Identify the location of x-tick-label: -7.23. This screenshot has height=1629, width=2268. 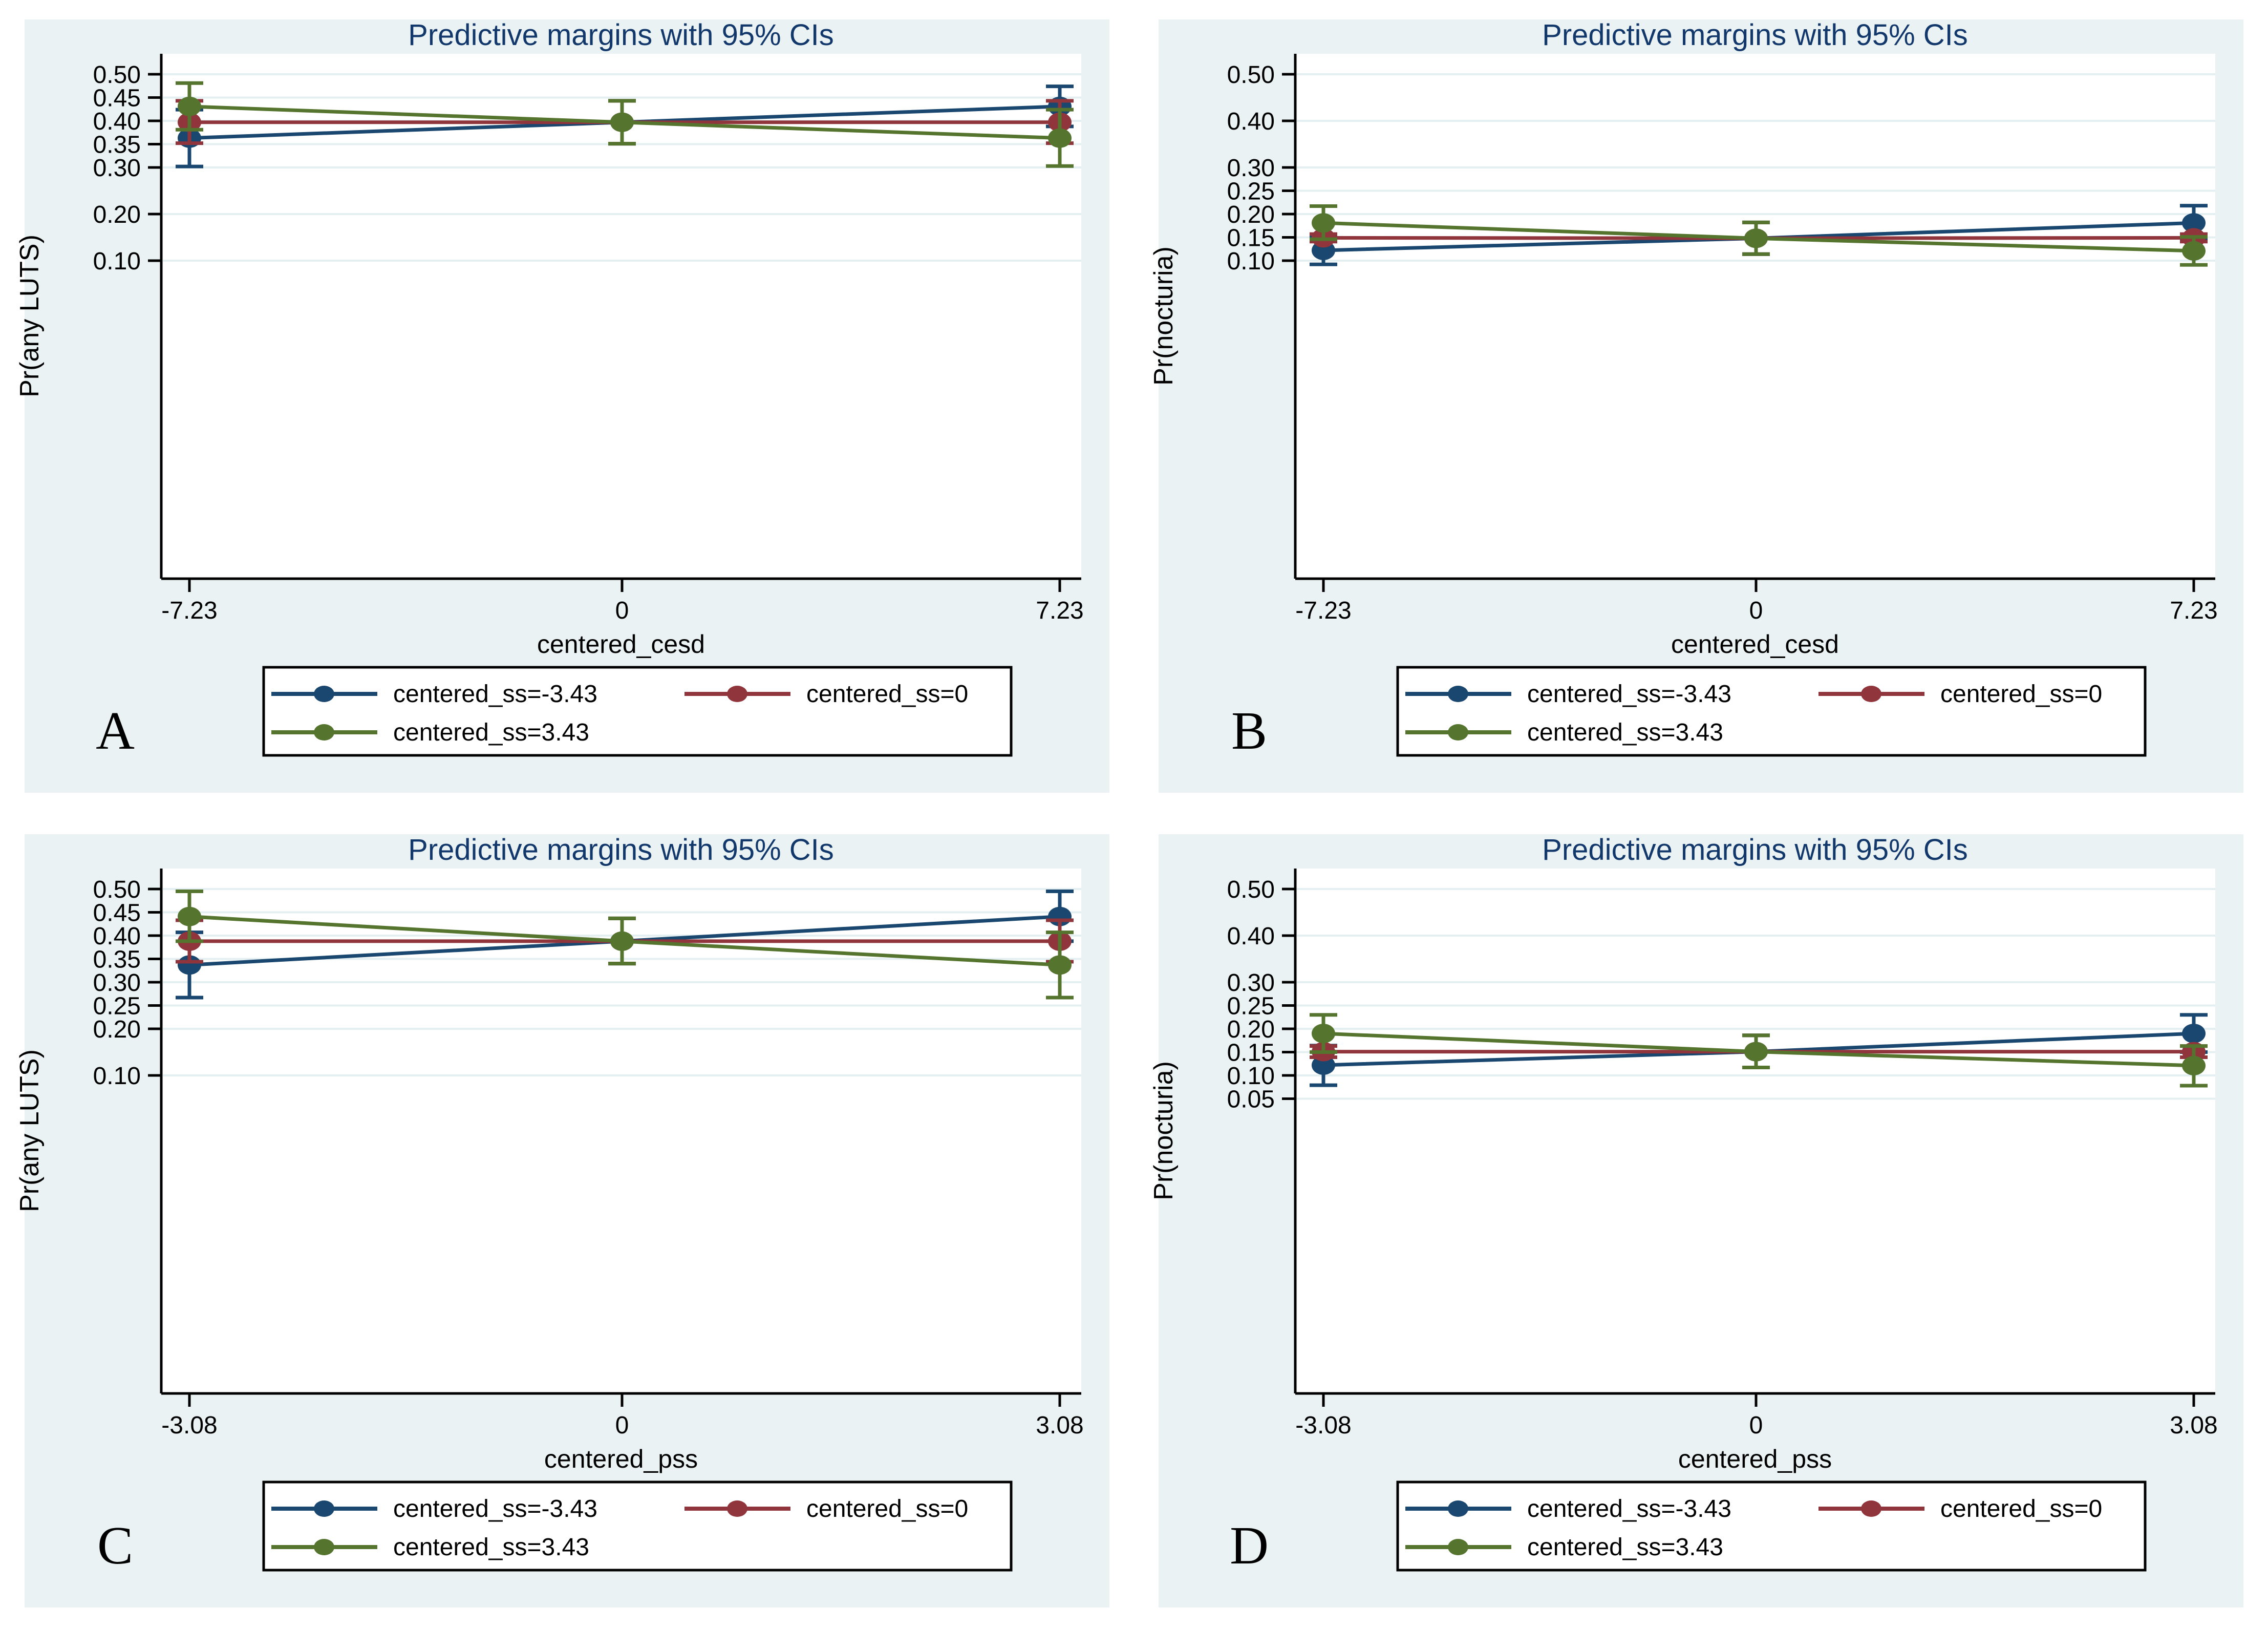
(189, 610).